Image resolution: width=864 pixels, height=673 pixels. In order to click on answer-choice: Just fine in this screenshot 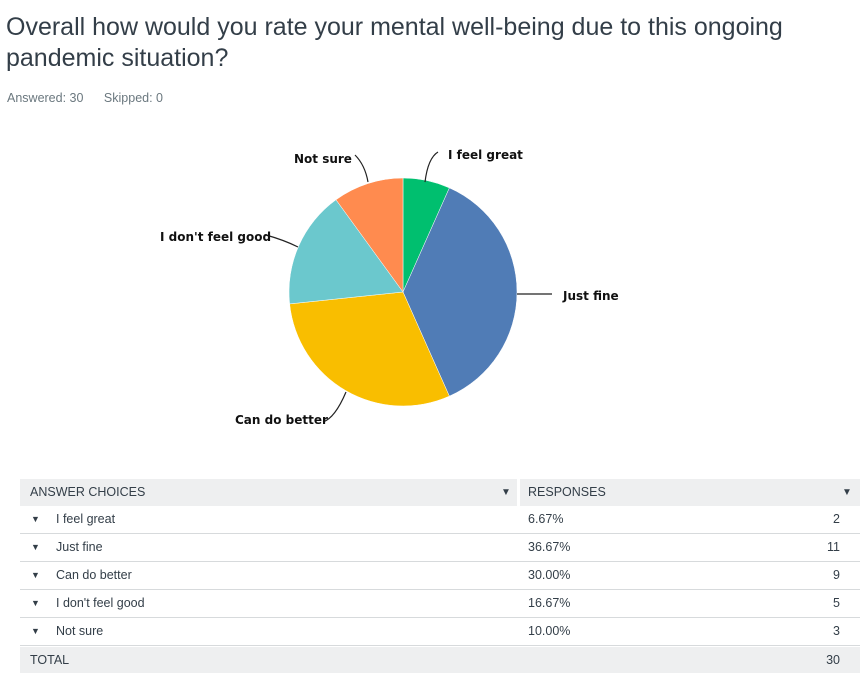, I will do `click(79, 547)`.